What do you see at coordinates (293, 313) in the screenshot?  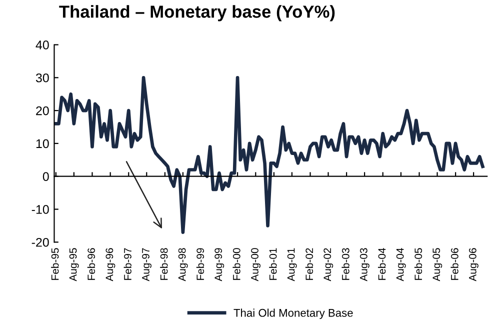 I see `legend-label: Thai Old Monetary Base` at bounding box center [293, 313].